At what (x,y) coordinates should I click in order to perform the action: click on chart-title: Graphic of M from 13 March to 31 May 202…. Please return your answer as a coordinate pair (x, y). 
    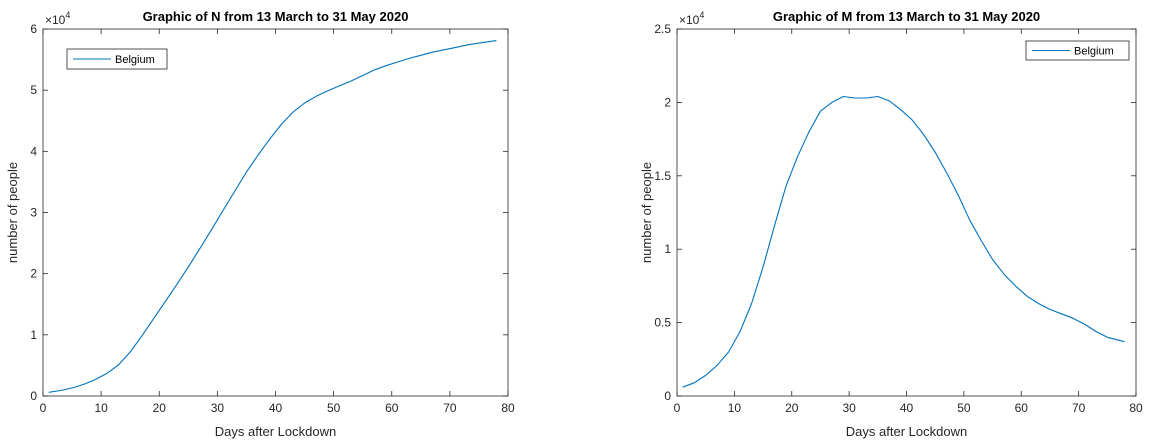
    Looking at the image, I should click on (906, 16).